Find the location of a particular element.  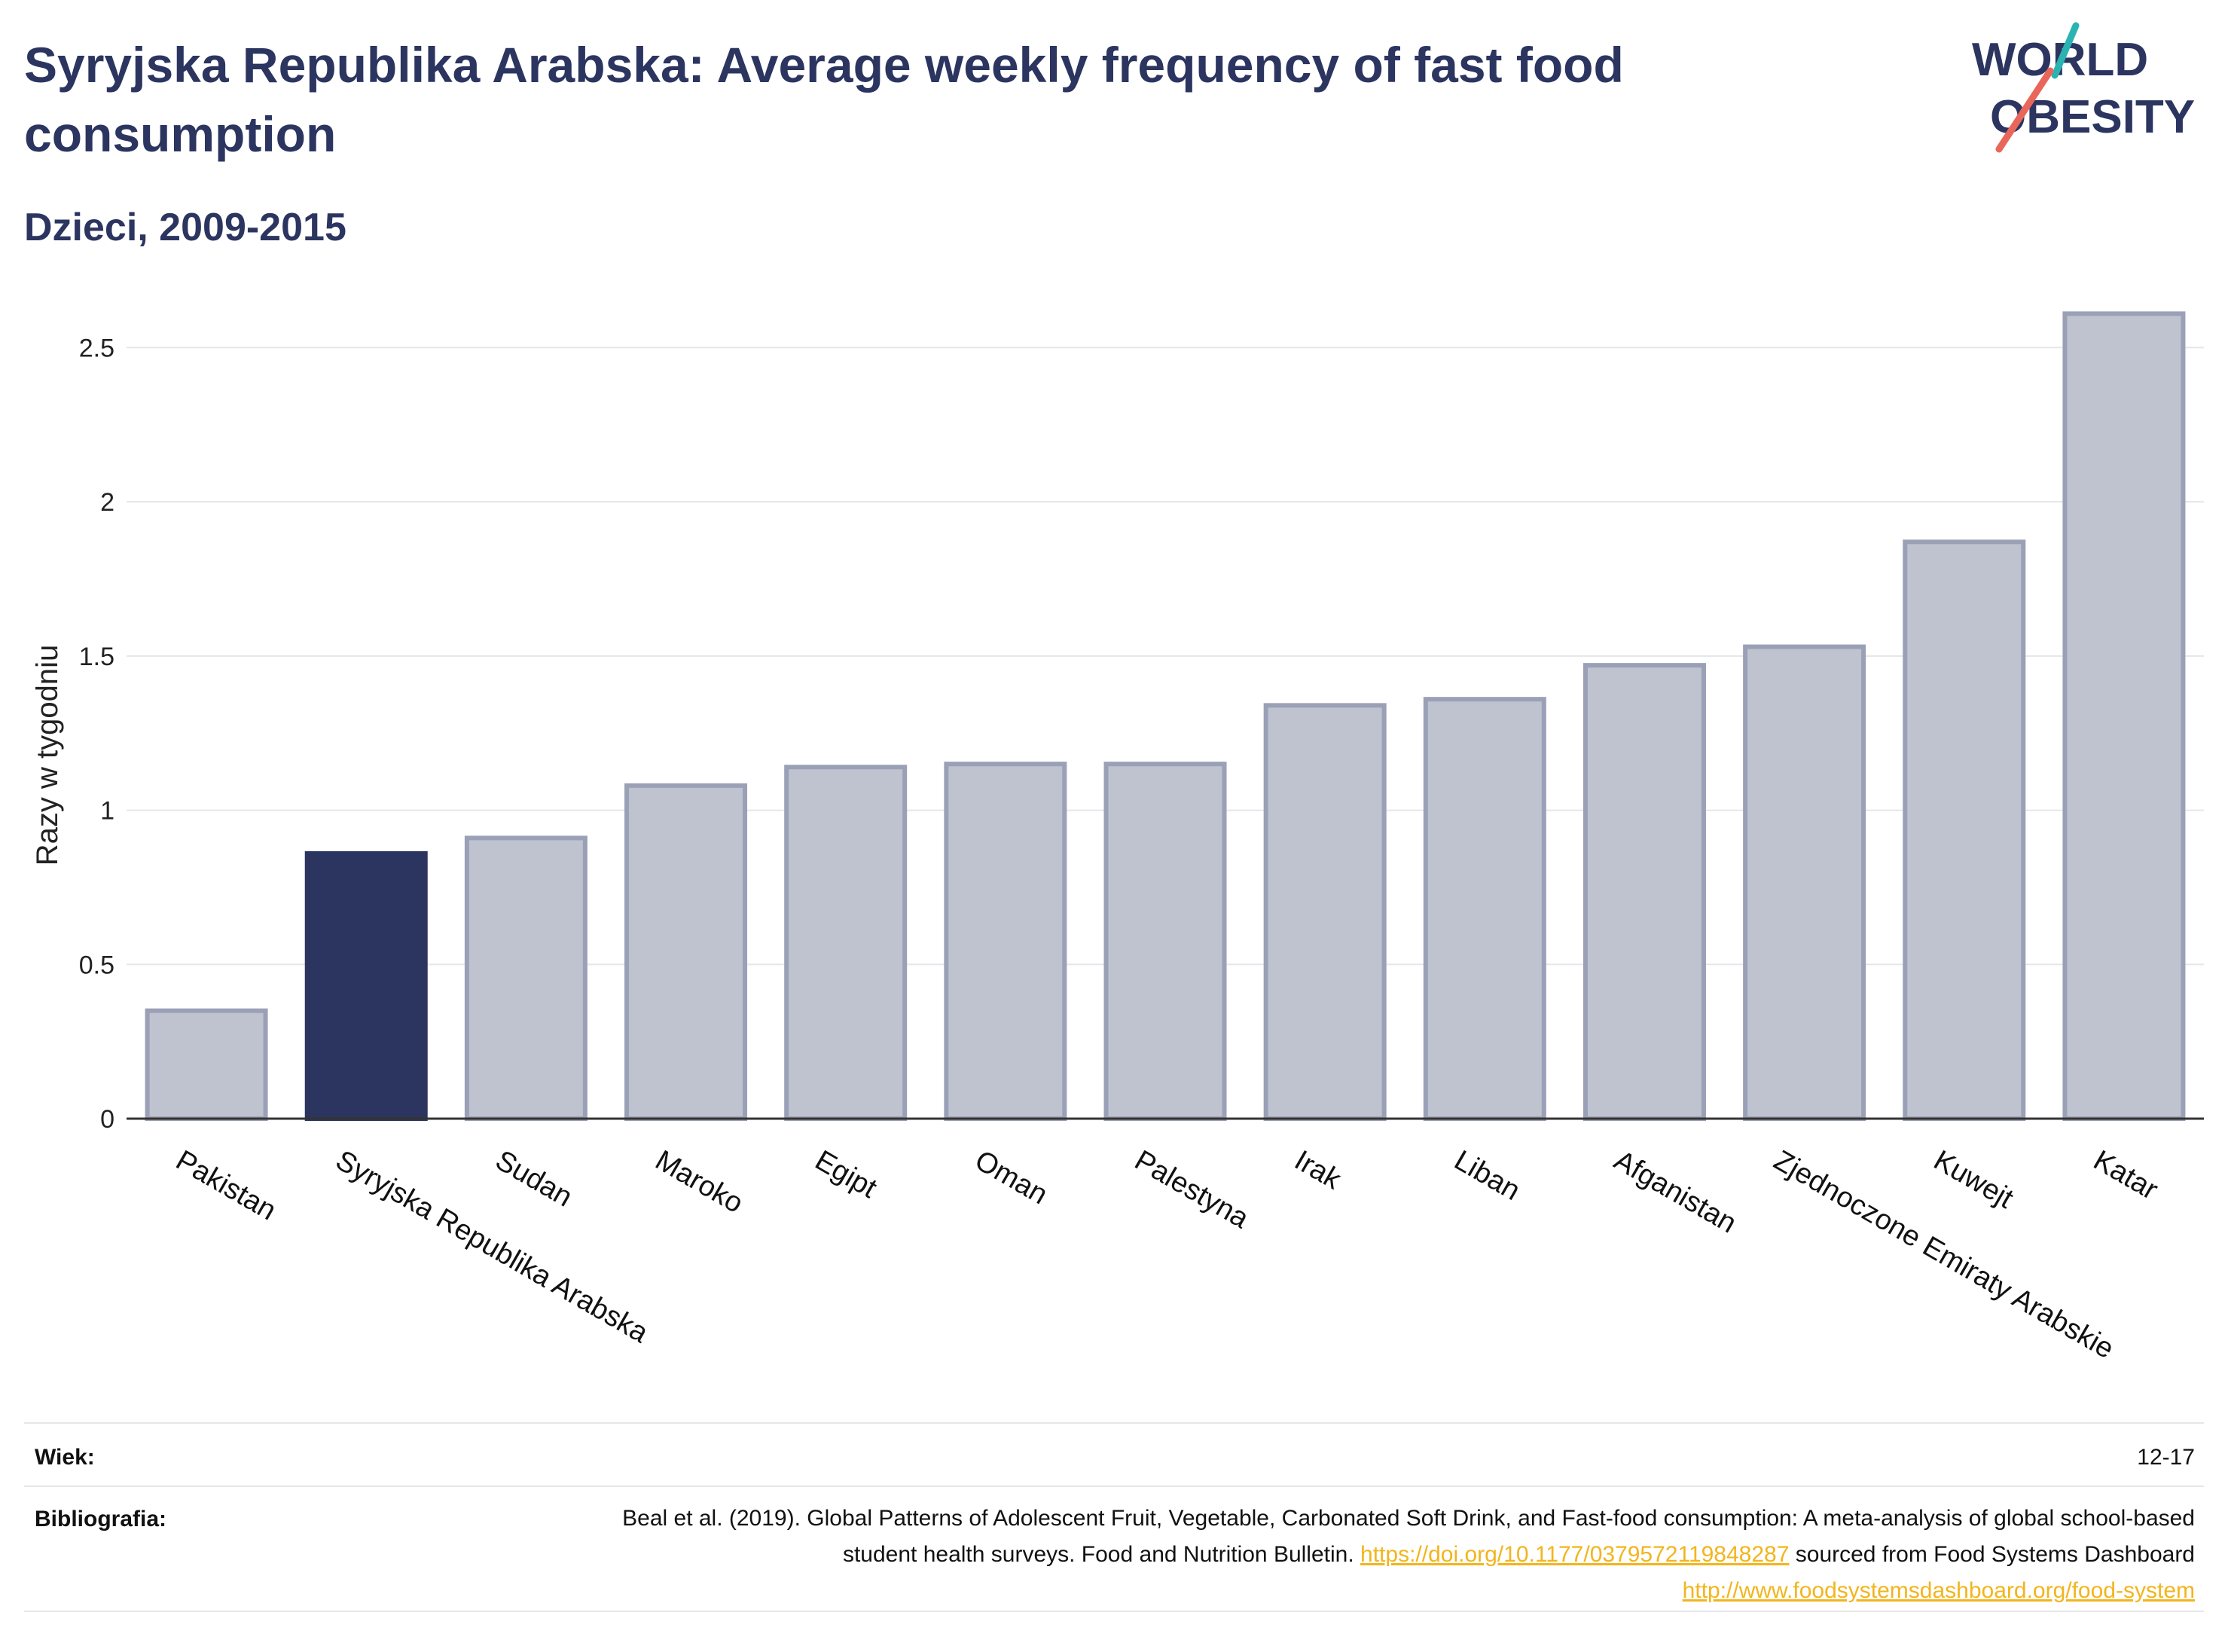

footer-divider-top is located at coordinates (1114, 1423).